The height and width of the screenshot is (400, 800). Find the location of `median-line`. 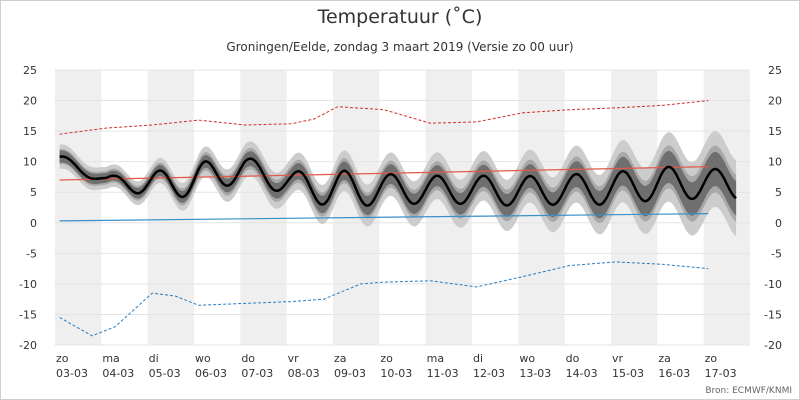

median-line is located at coordinates (398, 181).